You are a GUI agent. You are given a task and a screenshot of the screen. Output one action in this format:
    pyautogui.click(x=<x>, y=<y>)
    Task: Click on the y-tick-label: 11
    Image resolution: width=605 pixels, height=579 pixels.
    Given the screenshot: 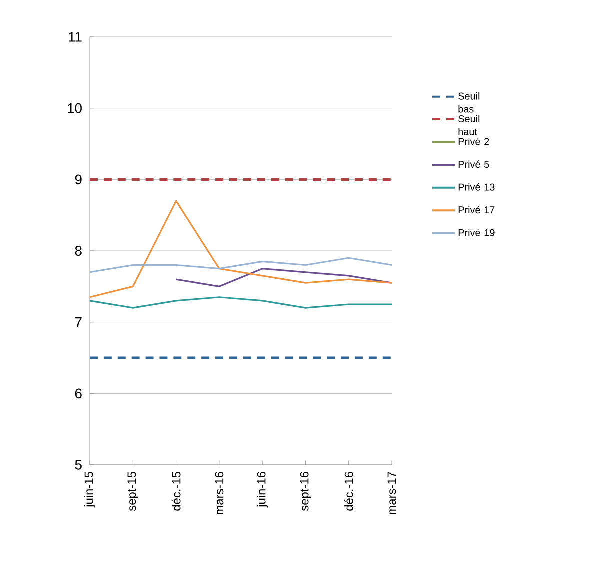 What is the action you would take?
    pyautogui.click(x=75, y=37)
    